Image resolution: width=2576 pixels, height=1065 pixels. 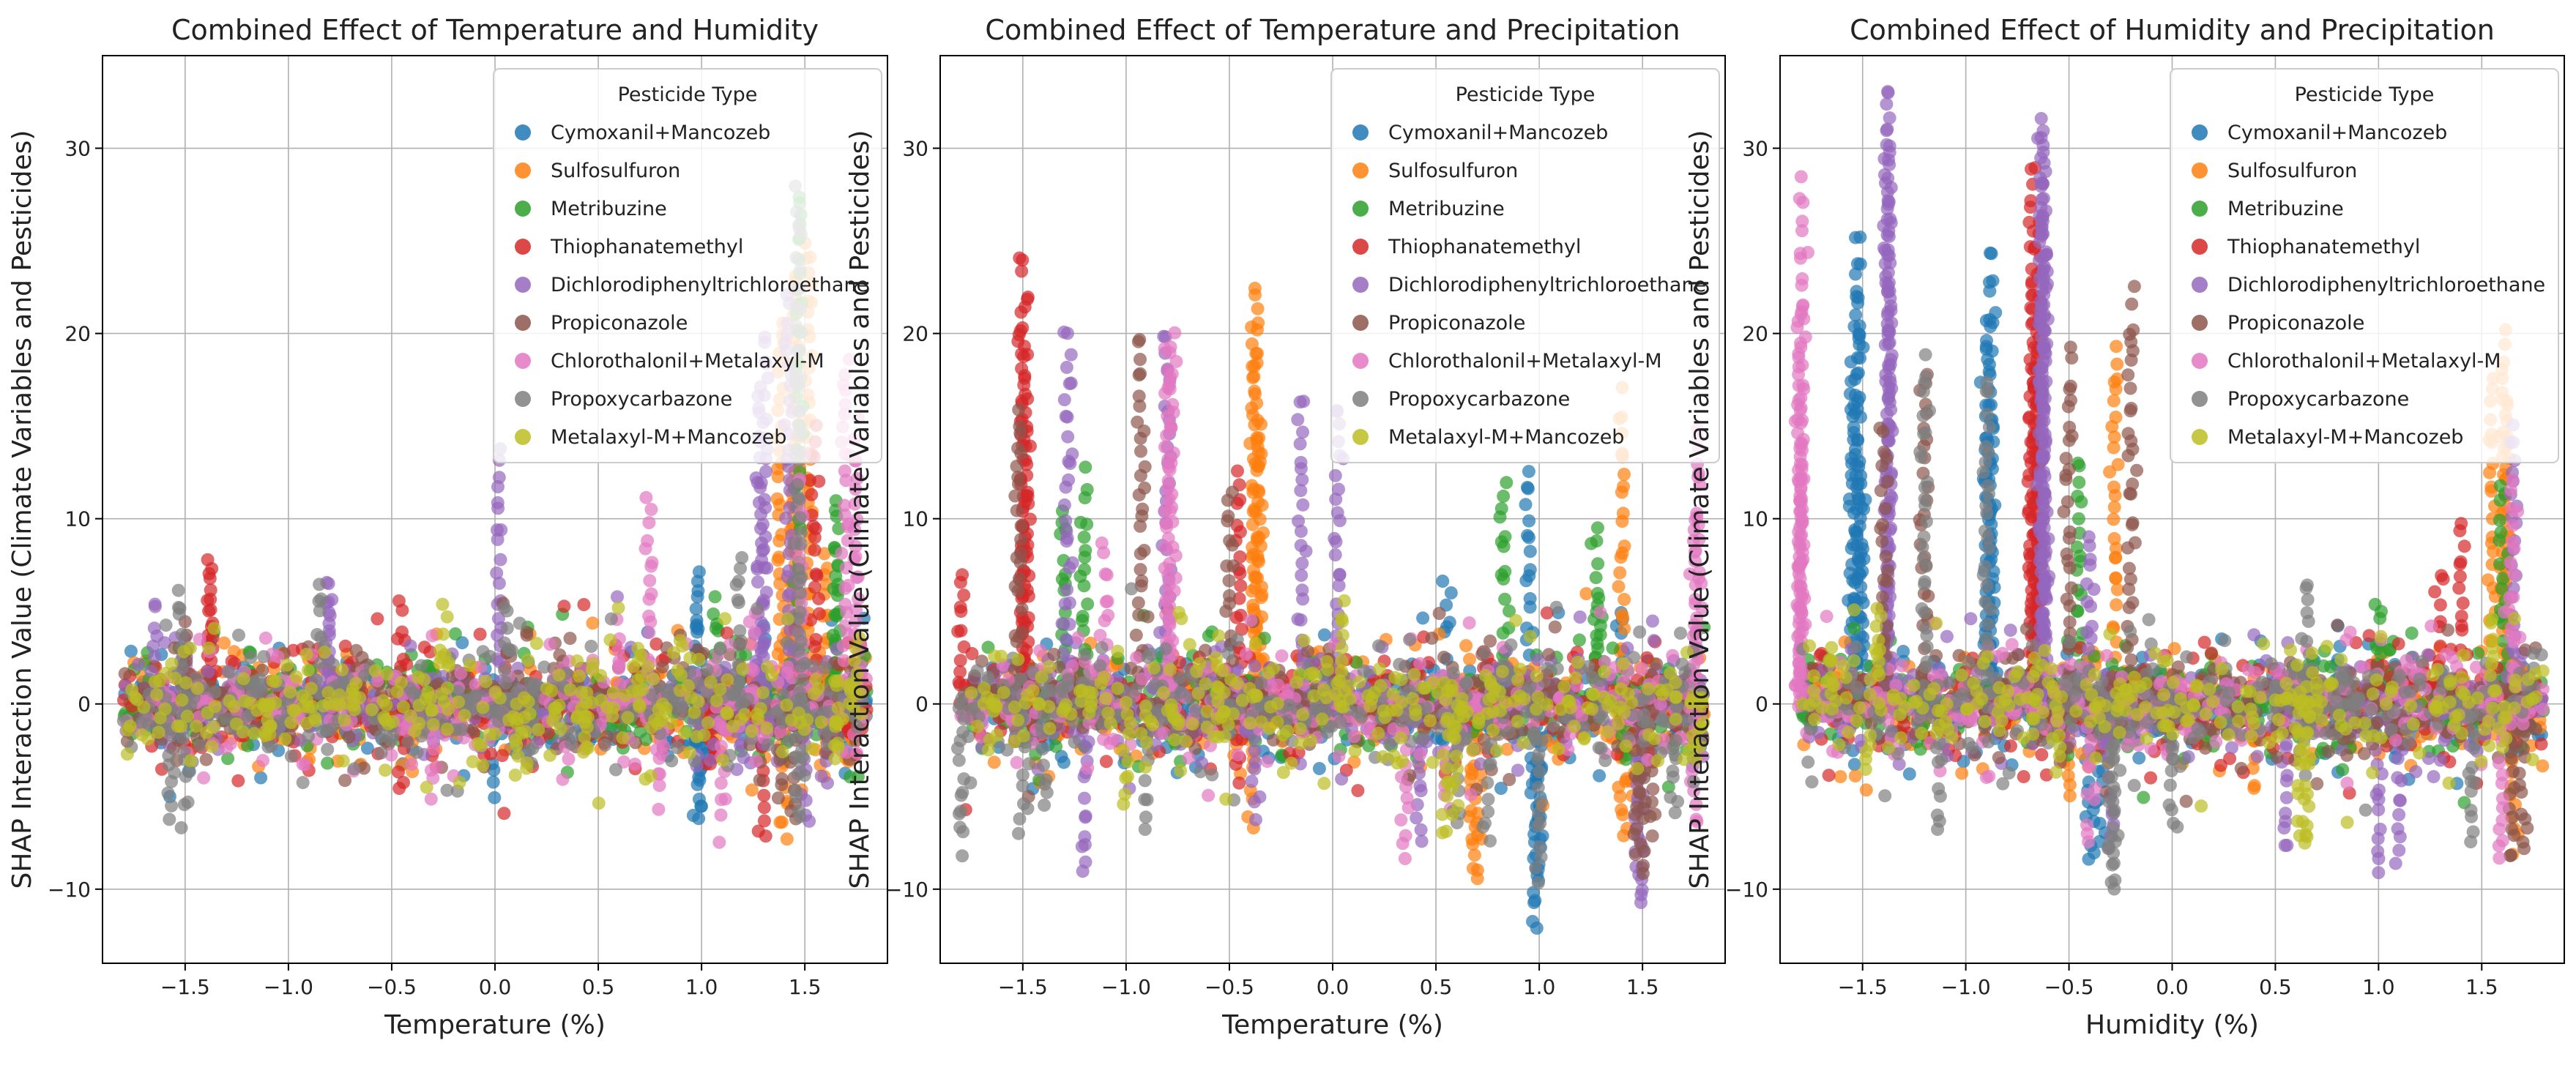 What do you see at coordinates (668, 437) in the screenshot?
I see `legend-entry-metalaxyl-m-mancozeb: Metalaxyl-M+Mancozeb` at bounding box center [668, 437].